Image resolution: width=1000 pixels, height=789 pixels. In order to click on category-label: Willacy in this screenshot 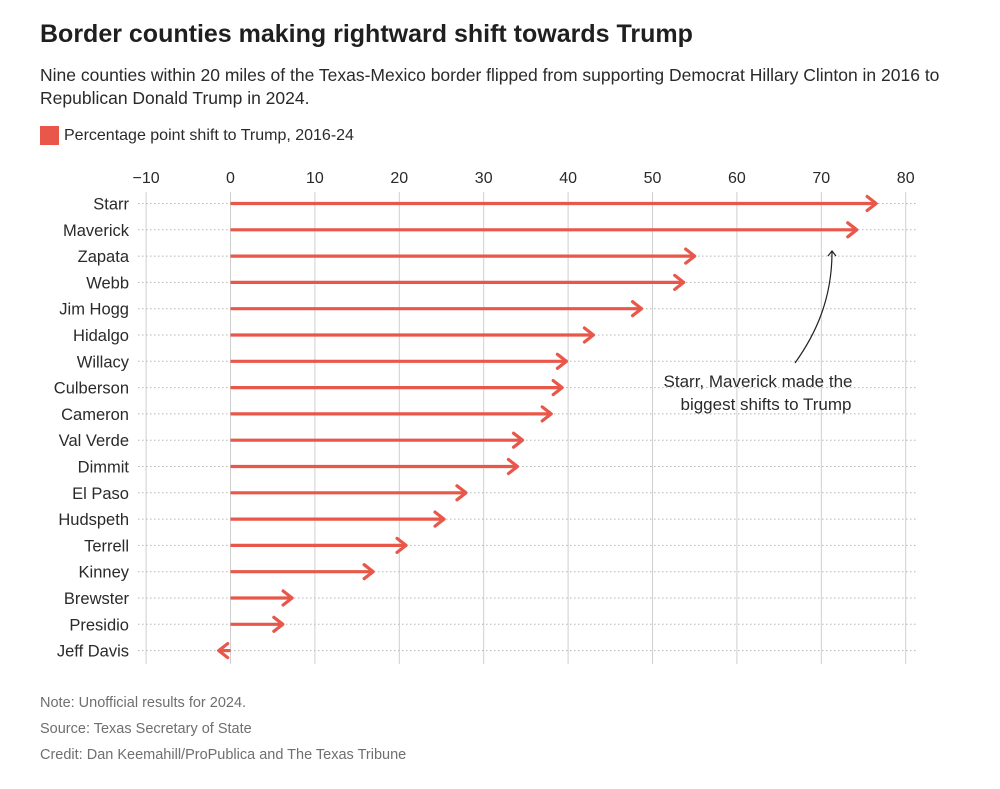, I will do `click(103, 362)`.